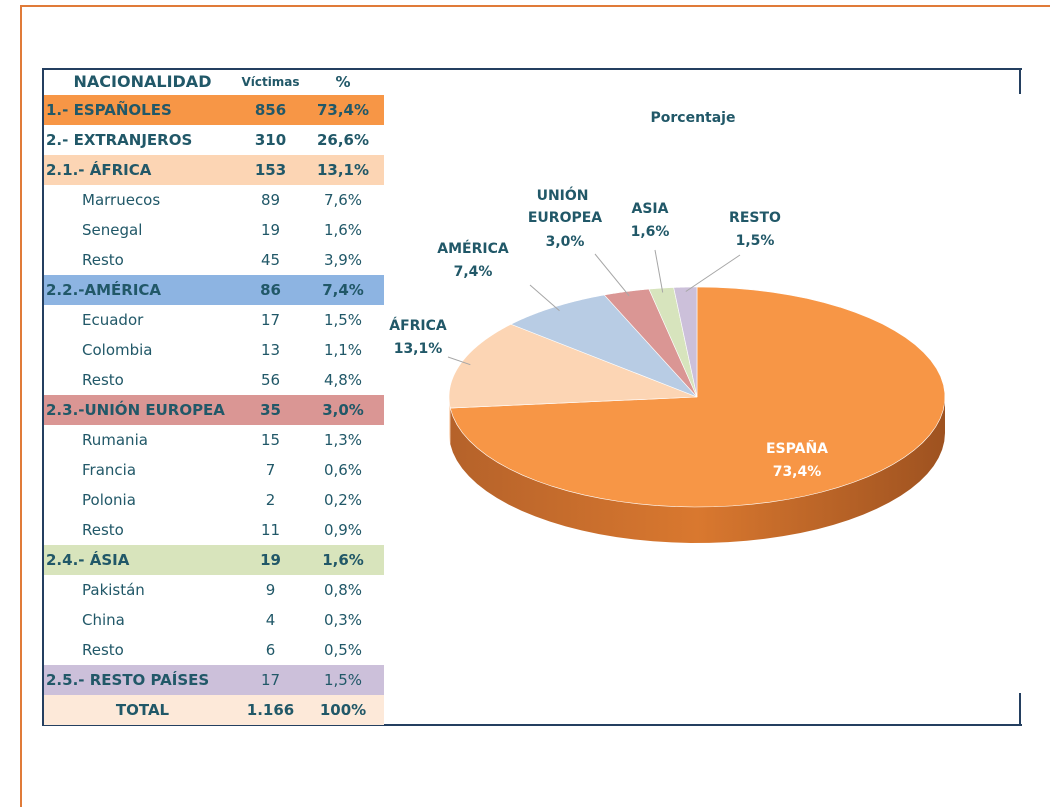  Describe the element at coordinates (418, 325) in the screenshot. I see `slice-label: ÁFRICA` at that location.